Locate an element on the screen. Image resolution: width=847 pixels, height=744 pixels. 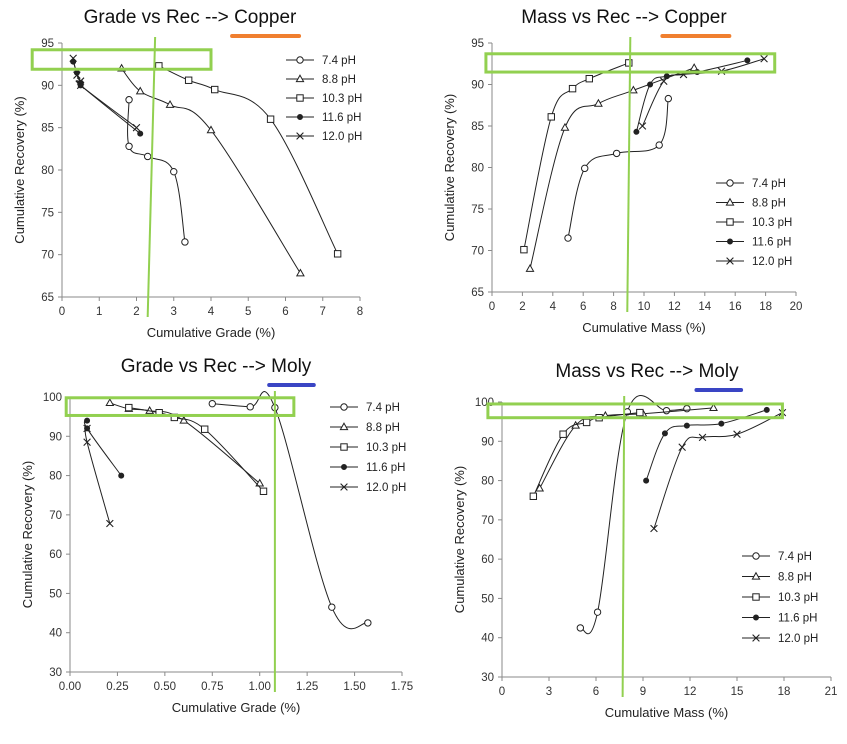
chart-1-title: Grade vs Rec --> Copper is located at coordinates (190, 17).